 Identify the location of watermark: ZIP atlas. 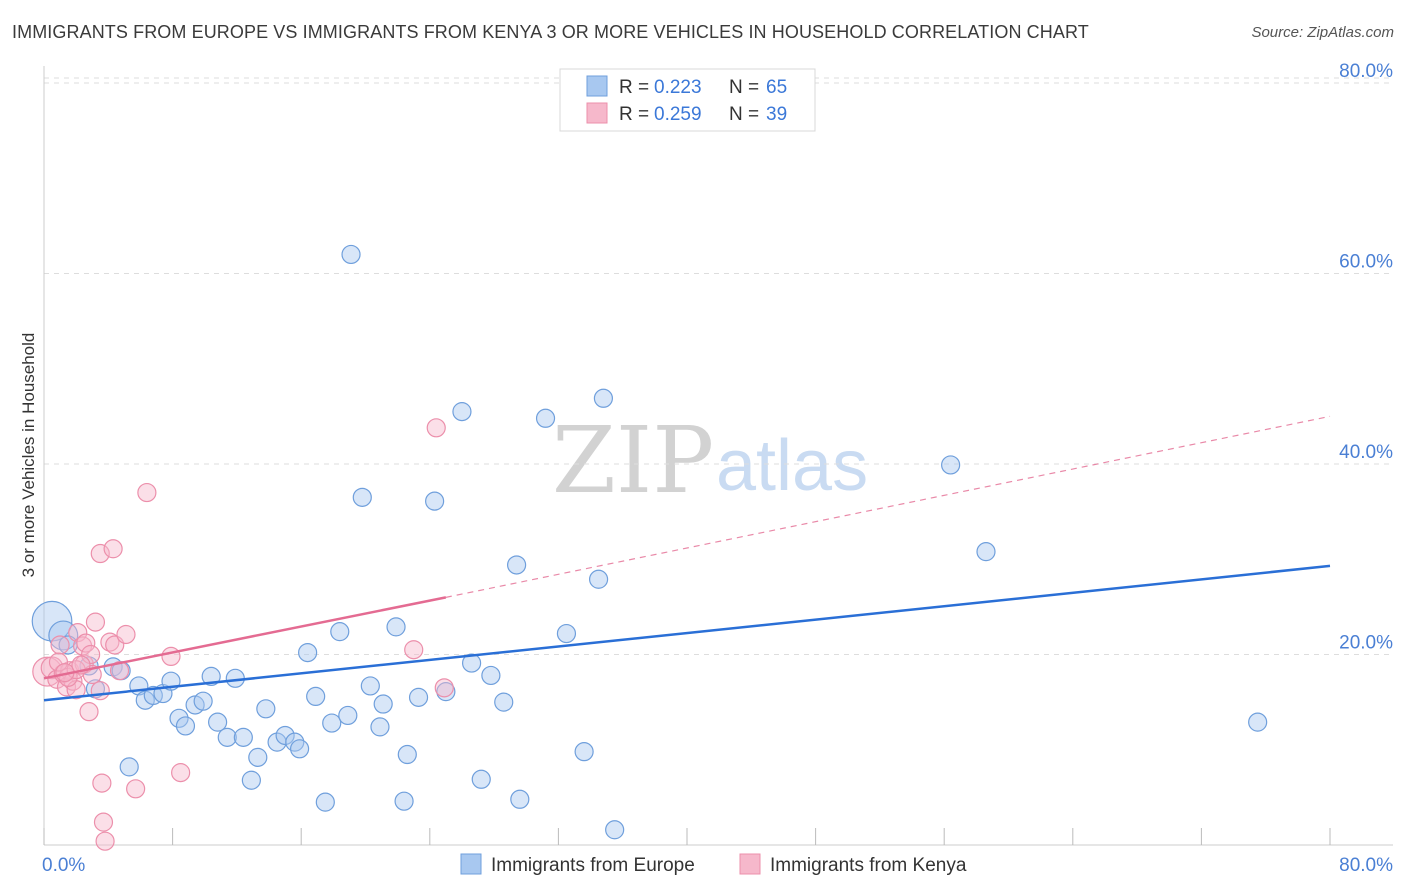
(710, 460).